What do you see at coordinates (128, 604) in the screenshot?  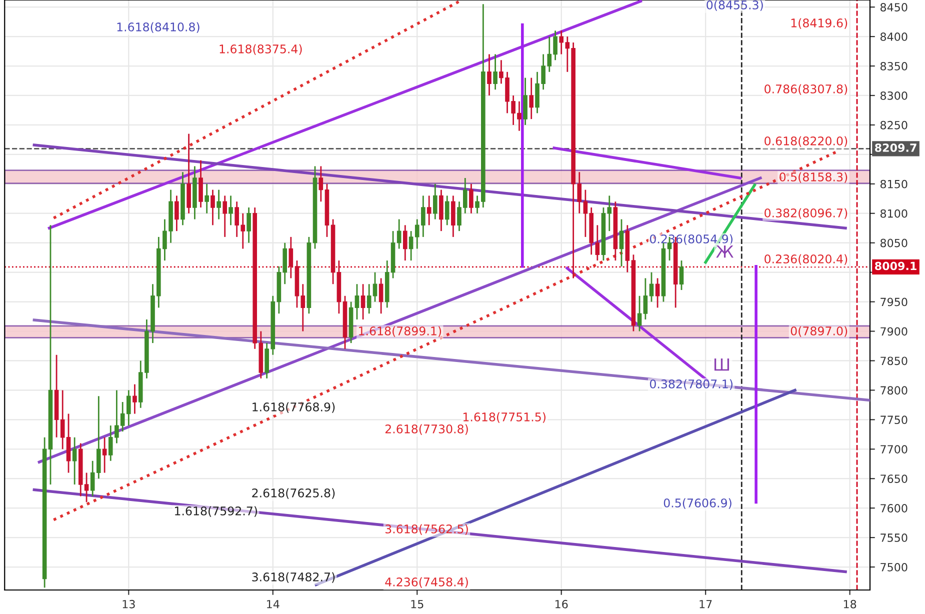 I see `x-tick-label: 13` at bounding box center [128, 604].